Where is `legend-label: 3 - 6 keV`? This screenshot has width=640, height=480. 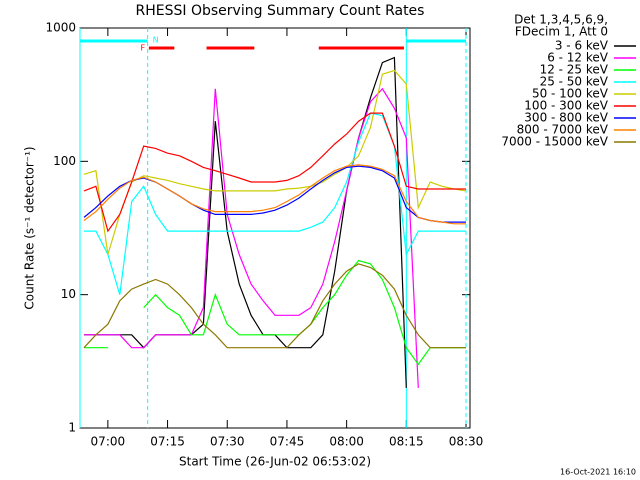 legend-label: 3 - 6 keV is located at coordinates (582, 46).